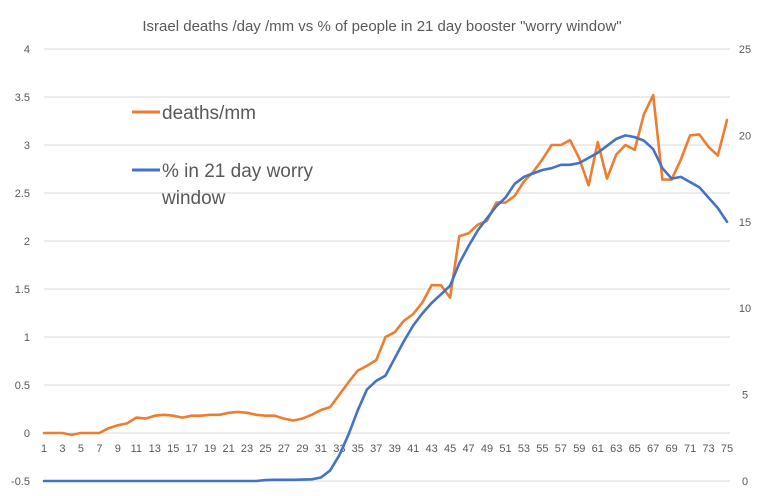 This screenshot has width=763, height=496. Describe the element at coordinates (487, 449) in the screenshot. I see `x-tick-label: 49` at that location.